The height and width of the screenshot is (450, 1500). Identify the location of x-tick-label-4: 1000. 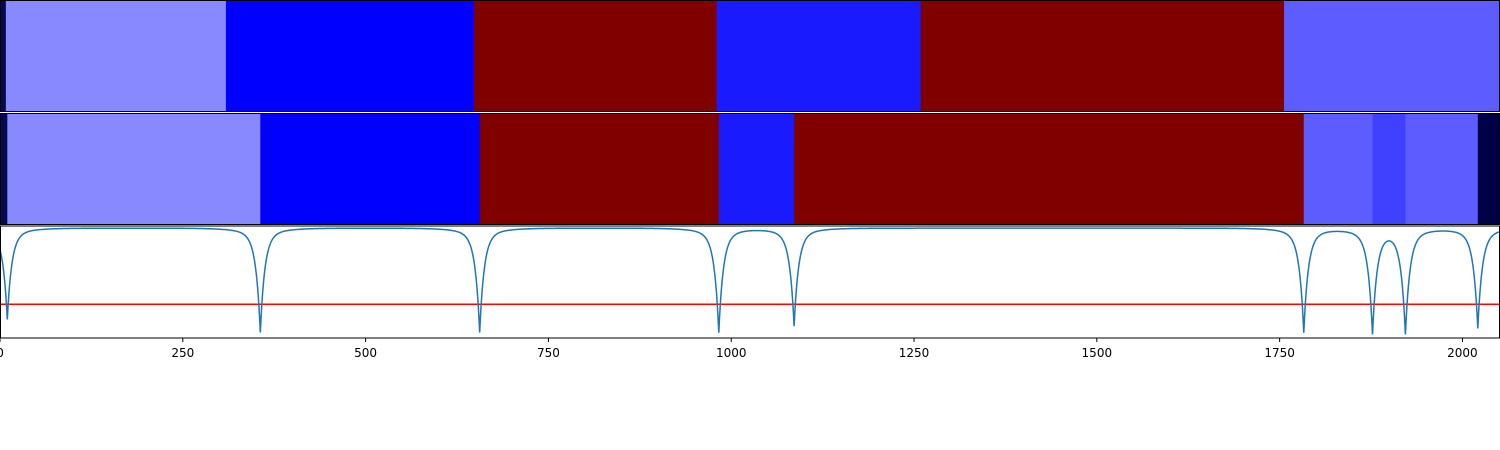
(731, 353).